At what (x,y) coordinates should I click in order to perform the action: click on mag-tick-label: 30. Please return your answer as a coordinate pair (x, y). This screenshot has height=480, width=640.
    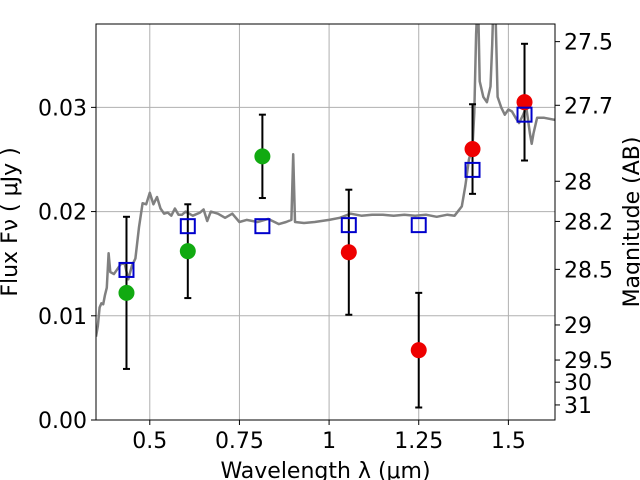
    Looking at the image, I should click on (578, 383).